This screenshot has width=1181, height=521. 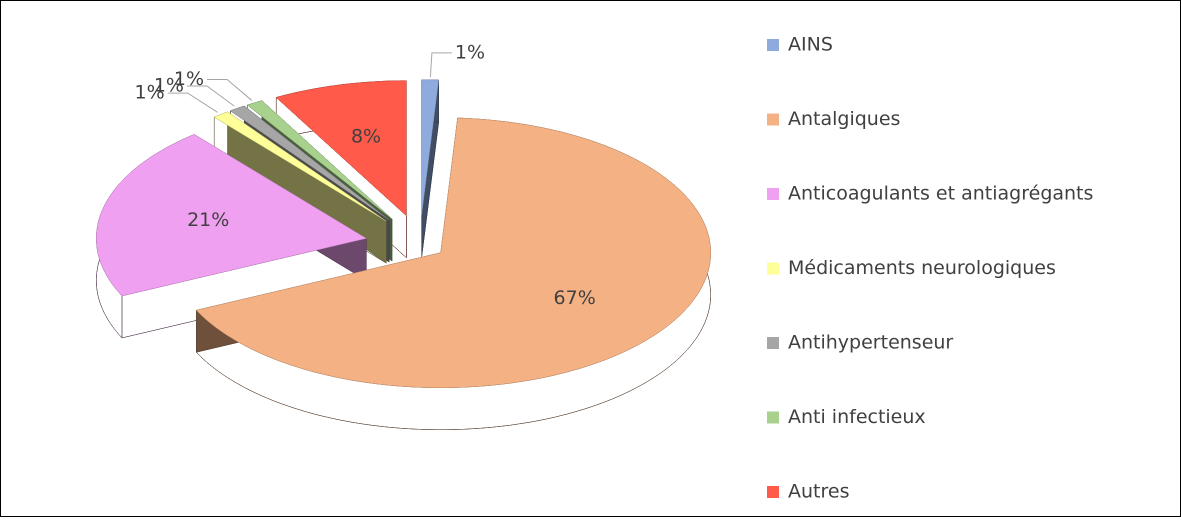 I want to click on legend-label: AINS, so click(x=810, y=45).